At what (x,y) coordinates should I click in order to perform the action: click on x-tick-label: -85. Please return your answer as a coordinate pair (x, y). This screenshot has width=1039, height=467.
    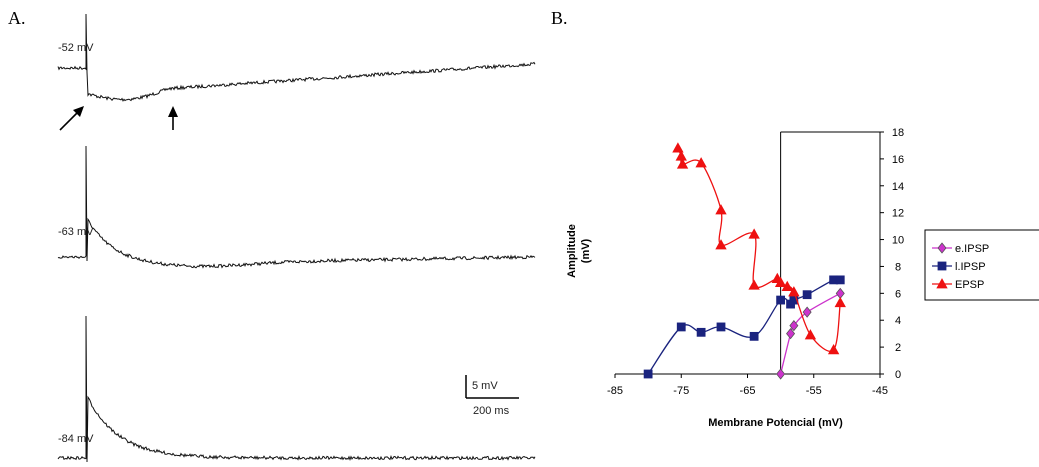
    Looking at the image, I should click on (615, 391).